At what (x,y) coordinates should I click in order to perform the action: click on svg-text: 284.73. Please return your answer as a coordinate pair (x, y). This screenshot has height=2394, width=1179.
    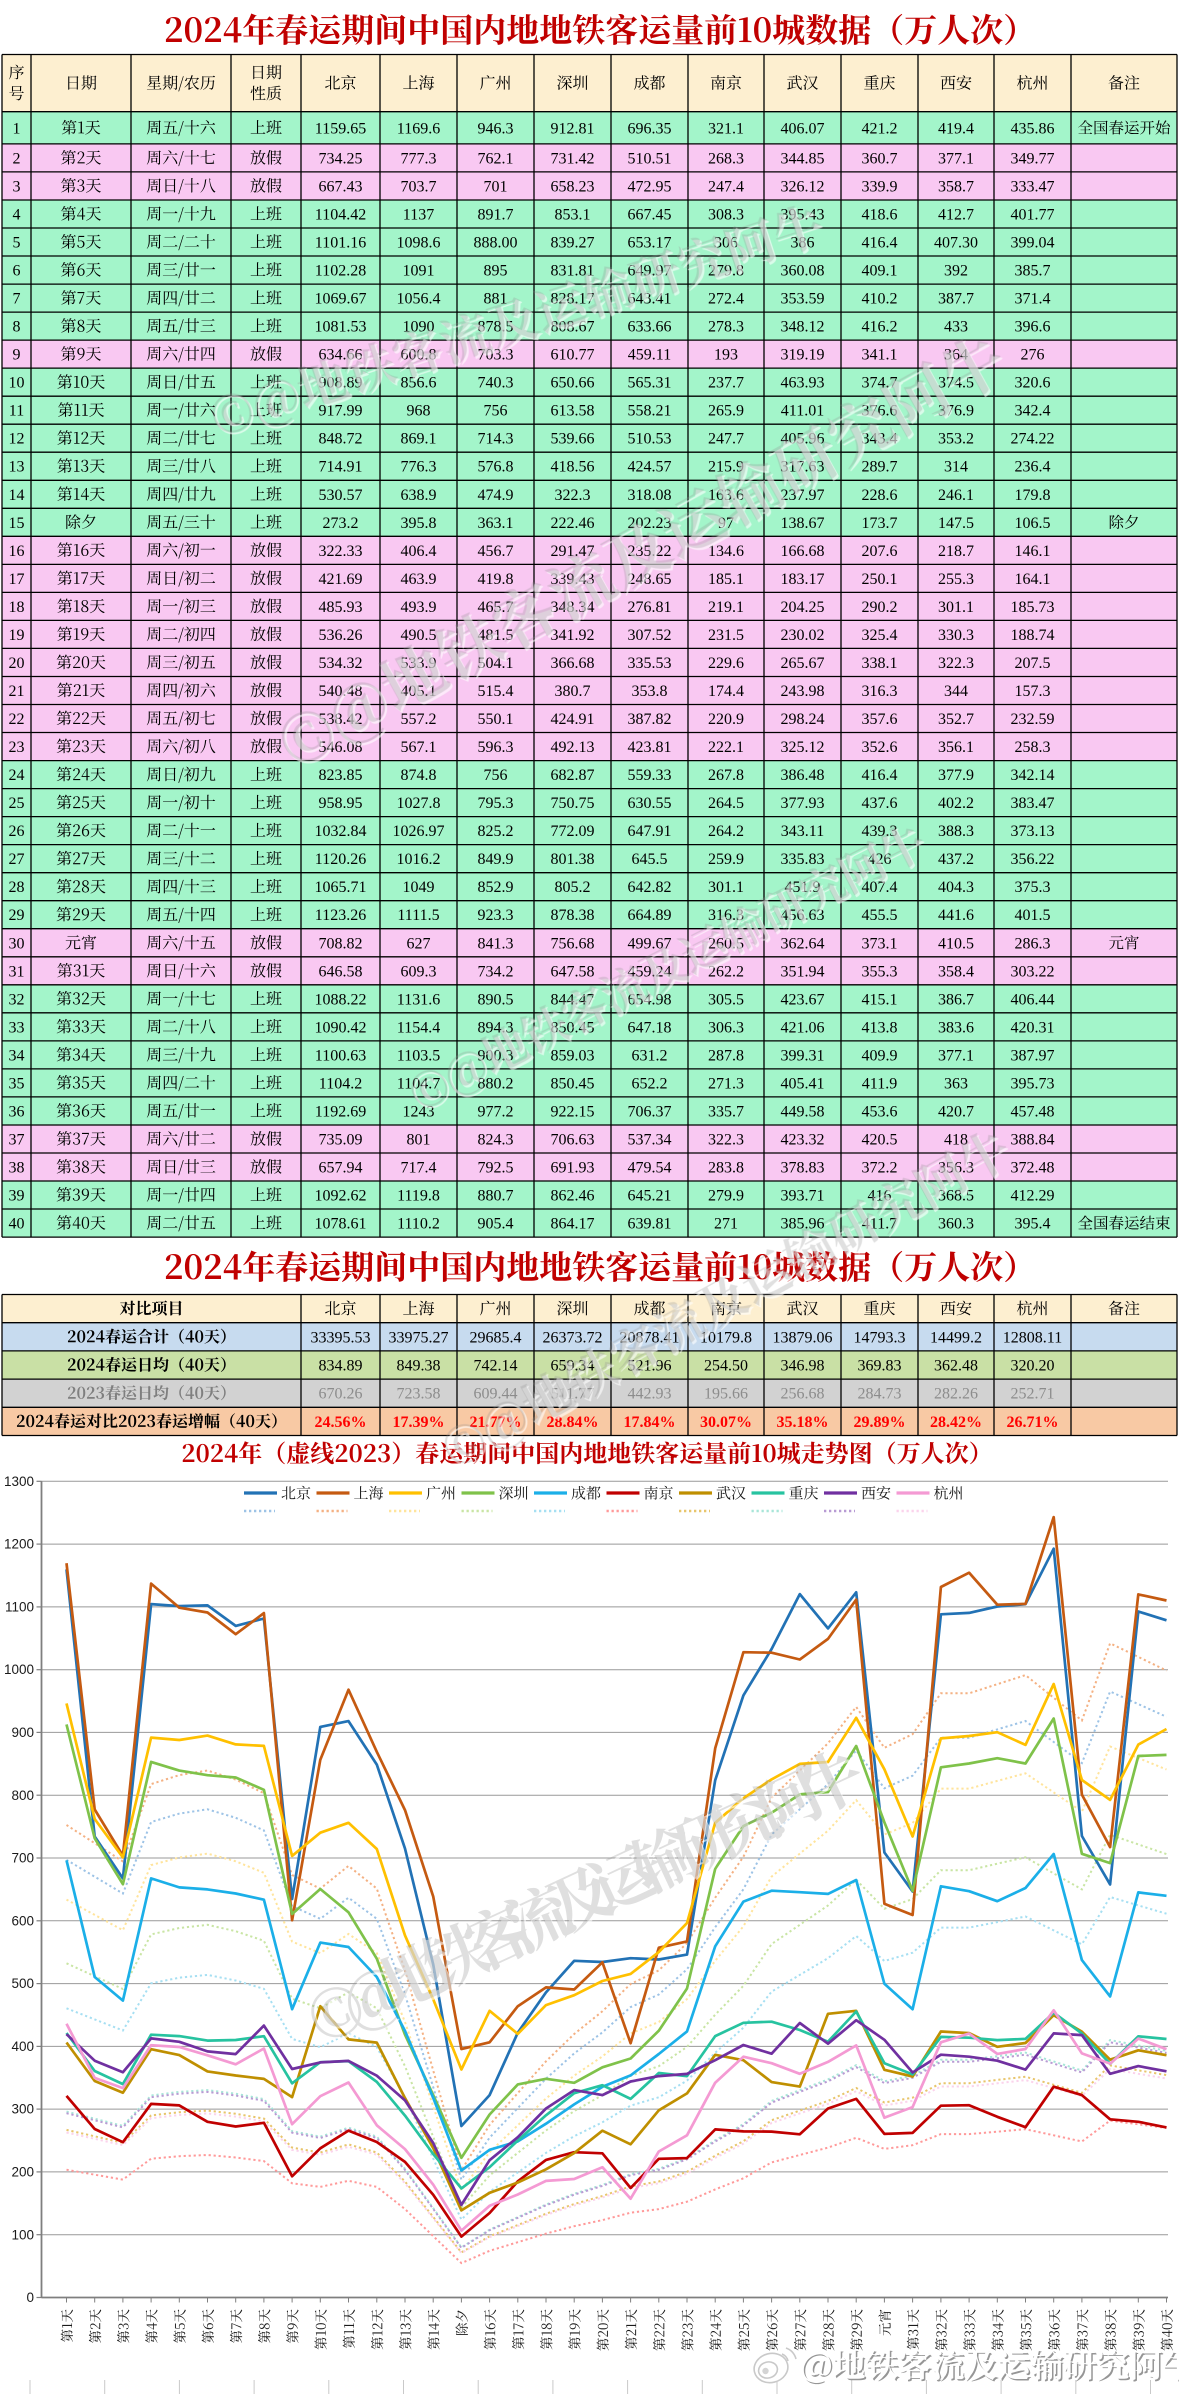
    Looking at the image, I should click on (880, 1394).